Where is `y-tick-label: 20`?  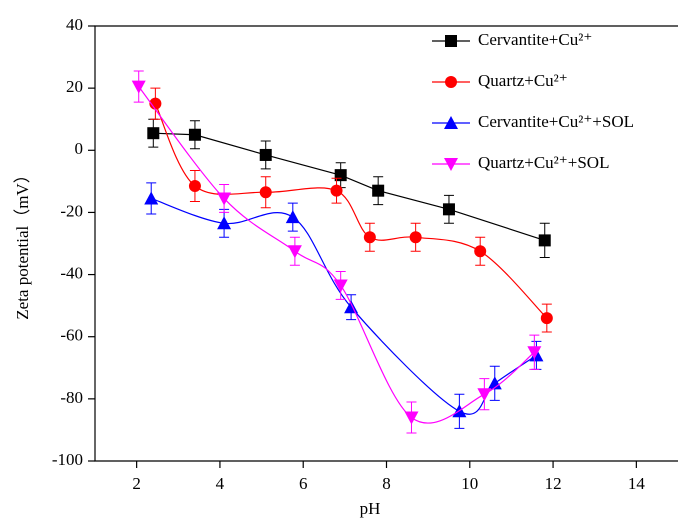
y-tick-label: 20 is located at coordinates (74, 86).